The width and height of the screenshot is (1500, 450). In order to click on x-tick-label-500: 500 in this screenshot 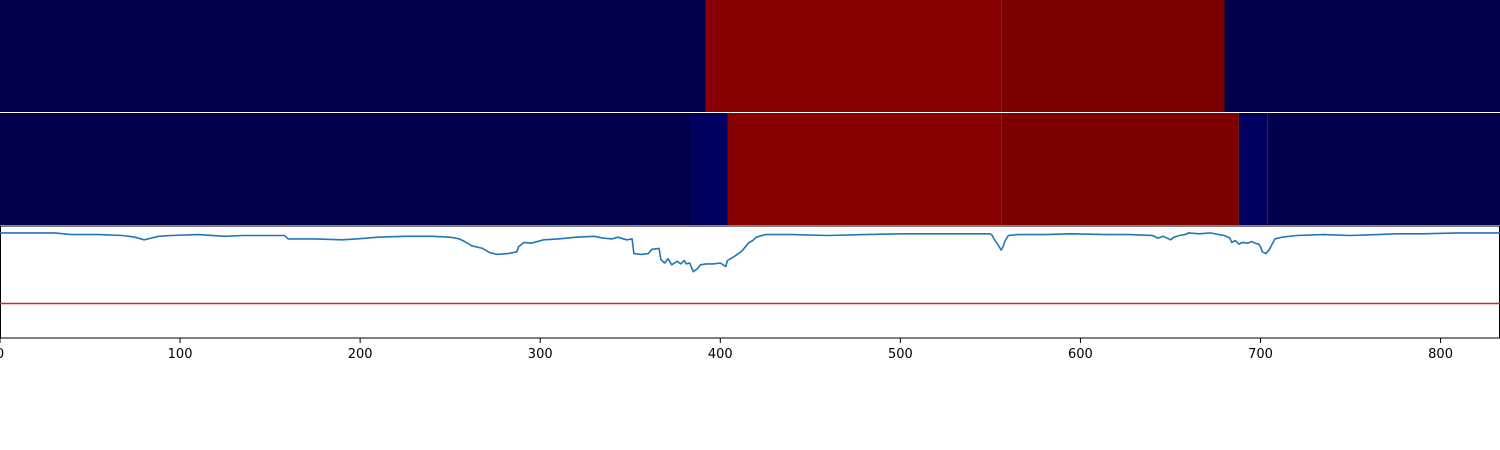, I will do `click(900, 354)`.